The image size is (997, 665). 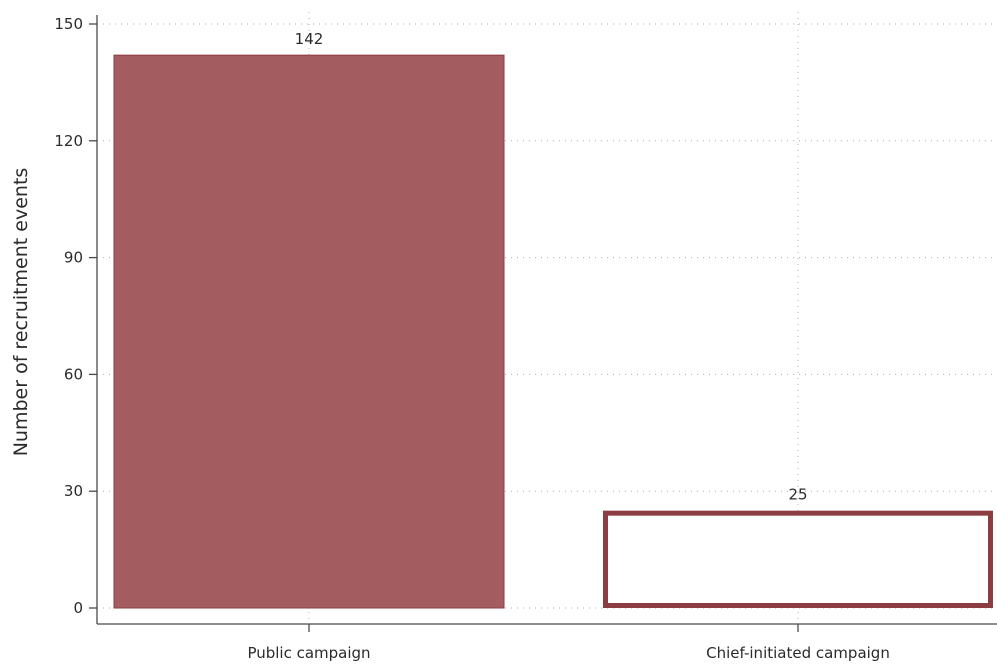 What do you see at coordinates (78, 608) in the screenshot?
I see `y-tick-label: 0` at bounding box center [78, 608].